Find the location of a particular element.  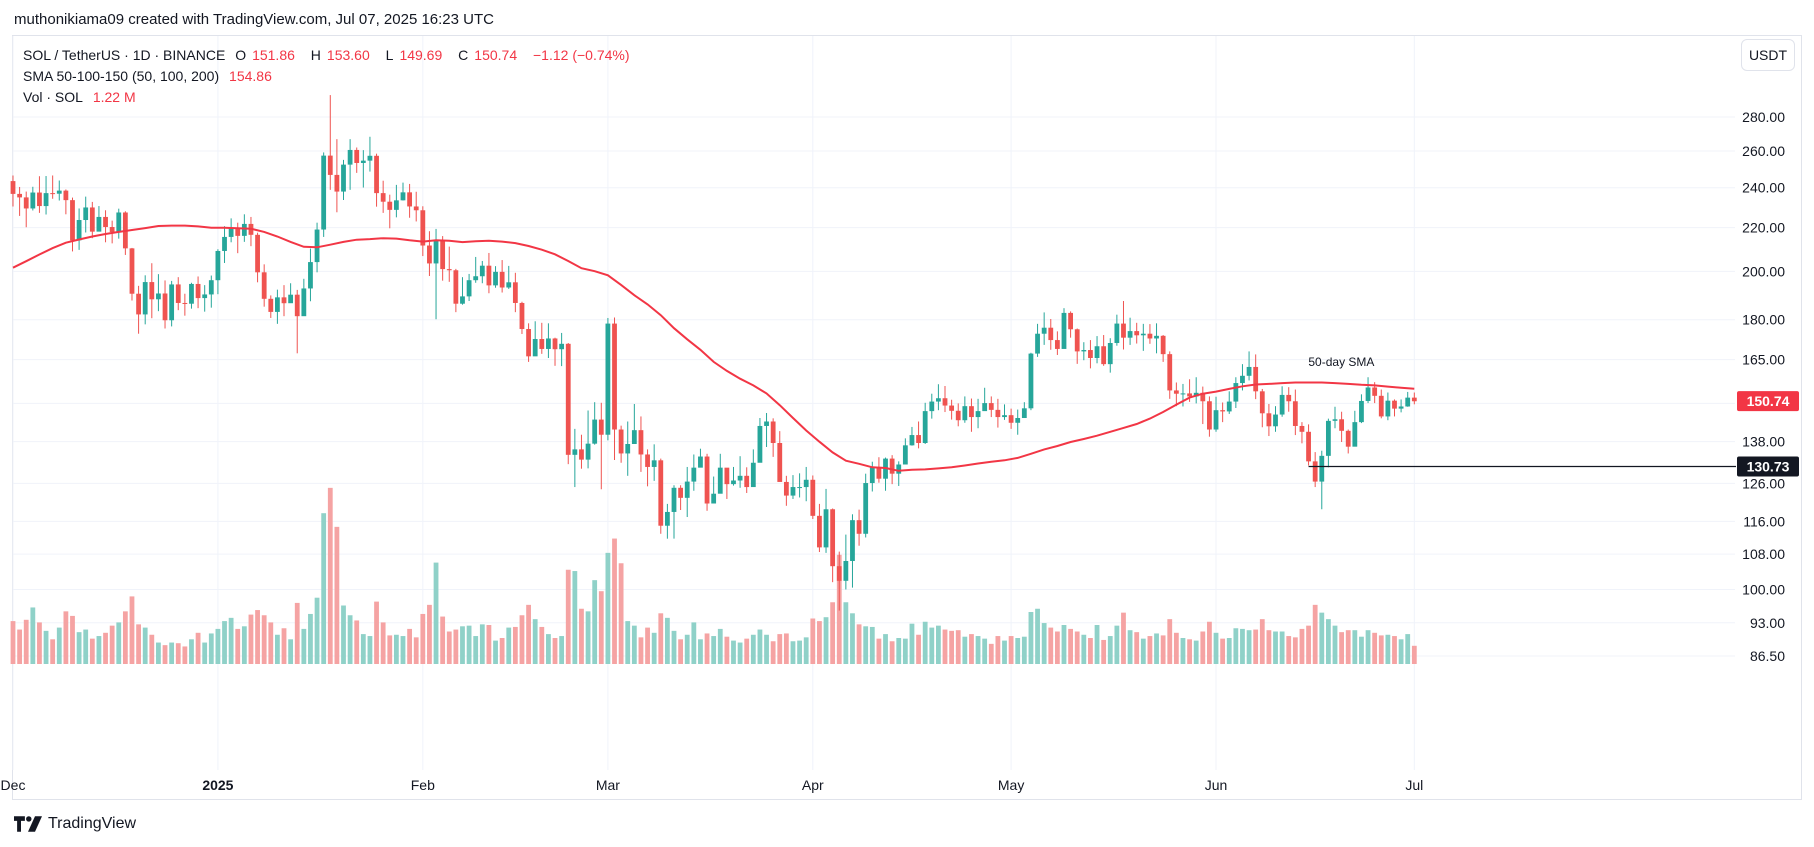

price-change: −1.12 (−0.74%) is located at coordinates (581, 55).